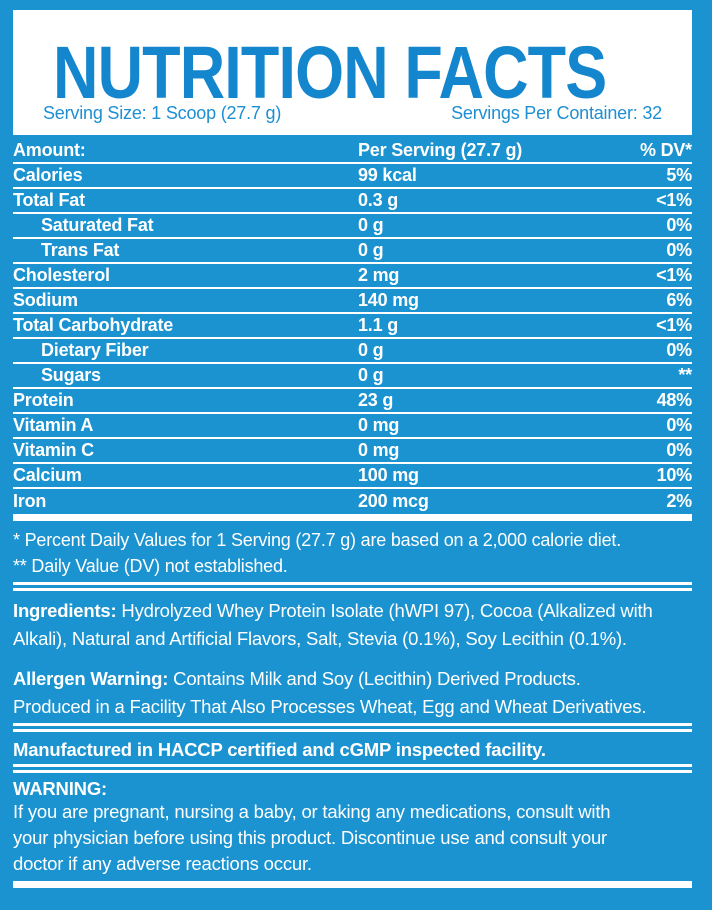  Describe the element at coordinates (49, 150) in the screenshot. I see `amount-header: Amount:` at that location.